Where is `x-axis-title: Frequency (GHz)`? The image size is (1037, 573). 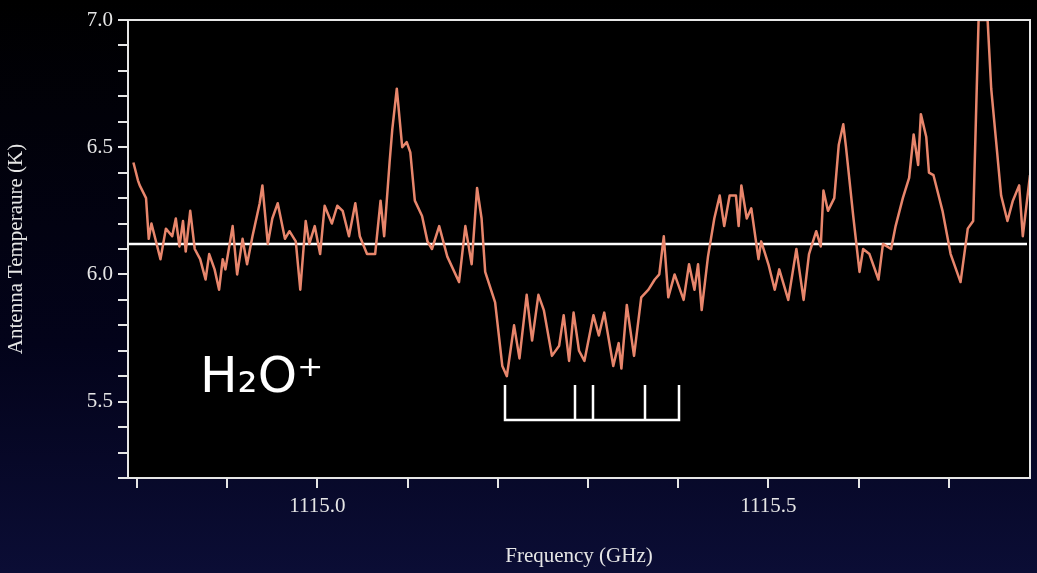
x-axis-title: Frequency (GHz) is located at coordinates (579, 554).